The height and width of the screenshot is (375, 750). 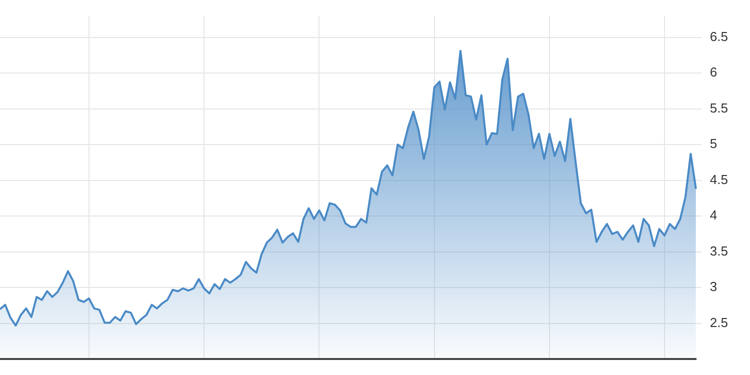 What do you see at coordinates (719, 322) in the screenshot?
I see `y-tick-label: 2.5` at bounding box center [719, 322].